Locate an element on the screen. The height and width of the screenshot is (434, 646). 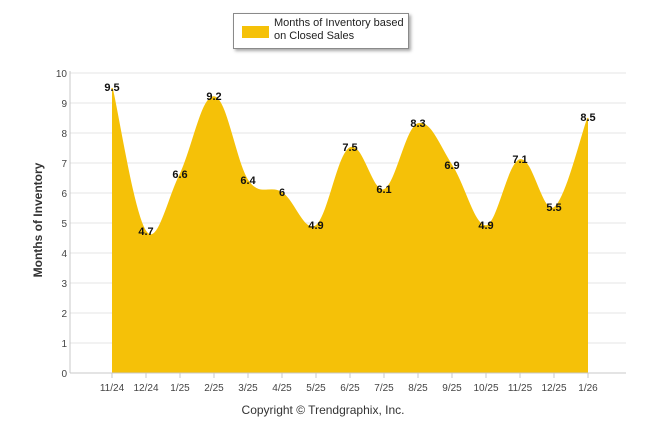
y-tick-label: 1 is located at coordinates (64, 344).